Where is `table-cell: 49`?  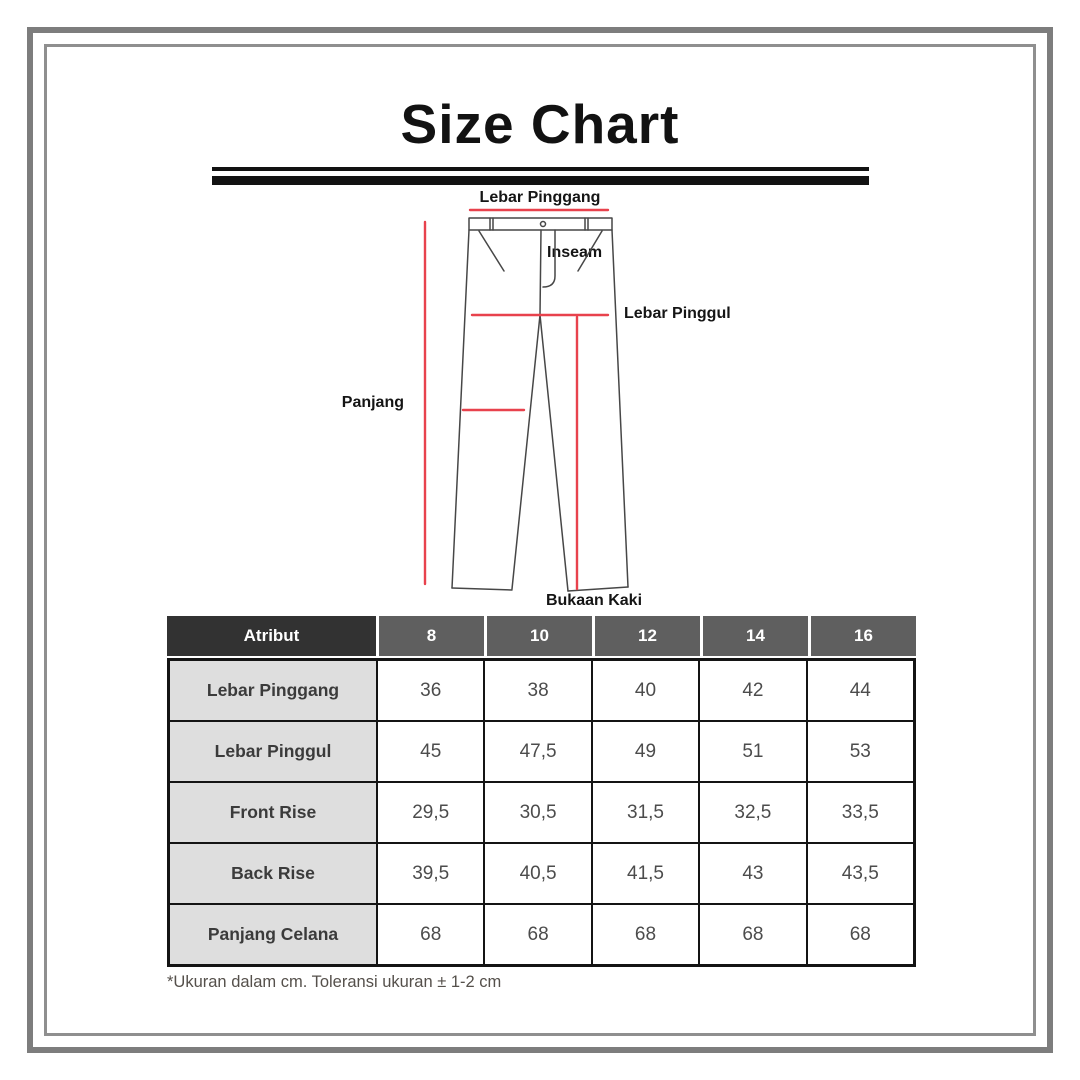
table-cell: 49 is located at coordinates (645, 751).